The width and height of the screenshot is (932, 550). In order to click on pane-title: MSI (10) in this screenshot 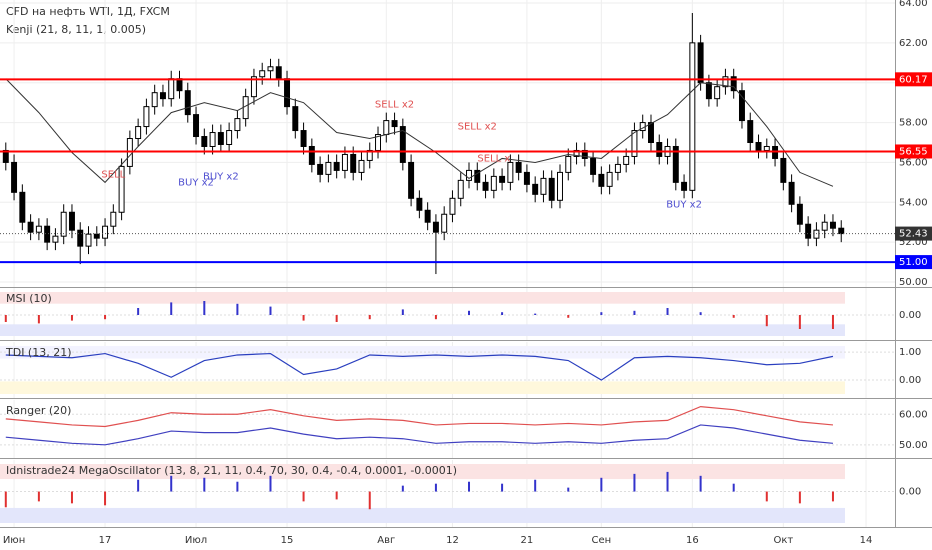, I will do `click(29, 298)`.